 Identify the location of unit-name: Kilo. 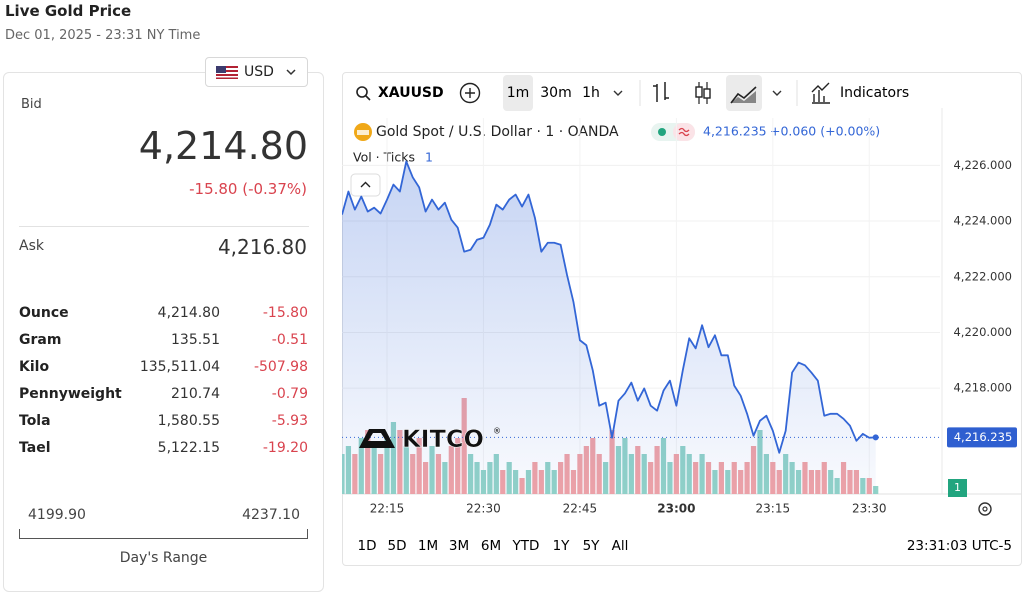
(34, 367).